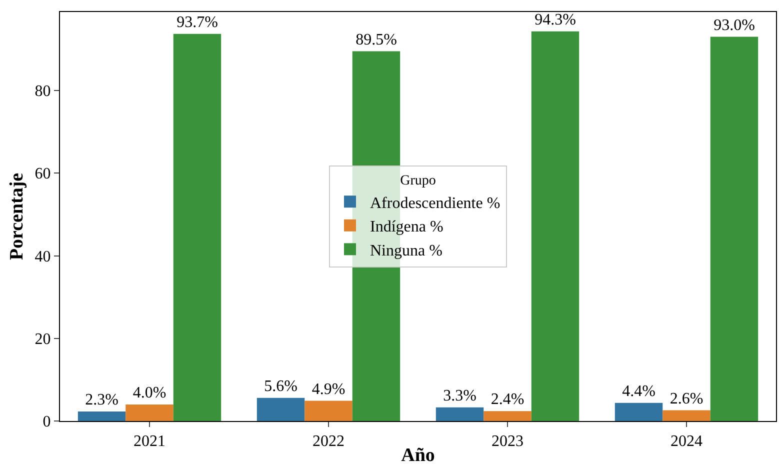 Image resolution: width=779 pixels, height=466 pixels. I want to click on data-label: 3.3%, so click(459, 395).